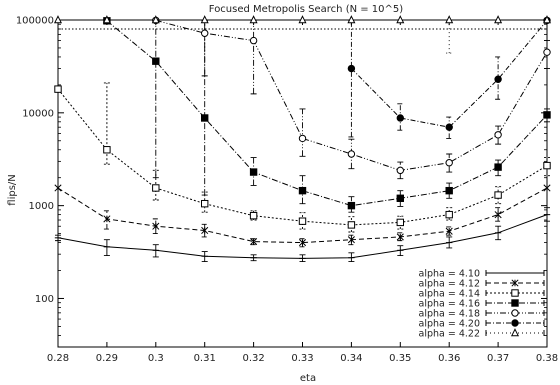  Describe the element at coordinates (482, 304) in the screenshot. I see `legend-item: alpha = 4.16` at that location.